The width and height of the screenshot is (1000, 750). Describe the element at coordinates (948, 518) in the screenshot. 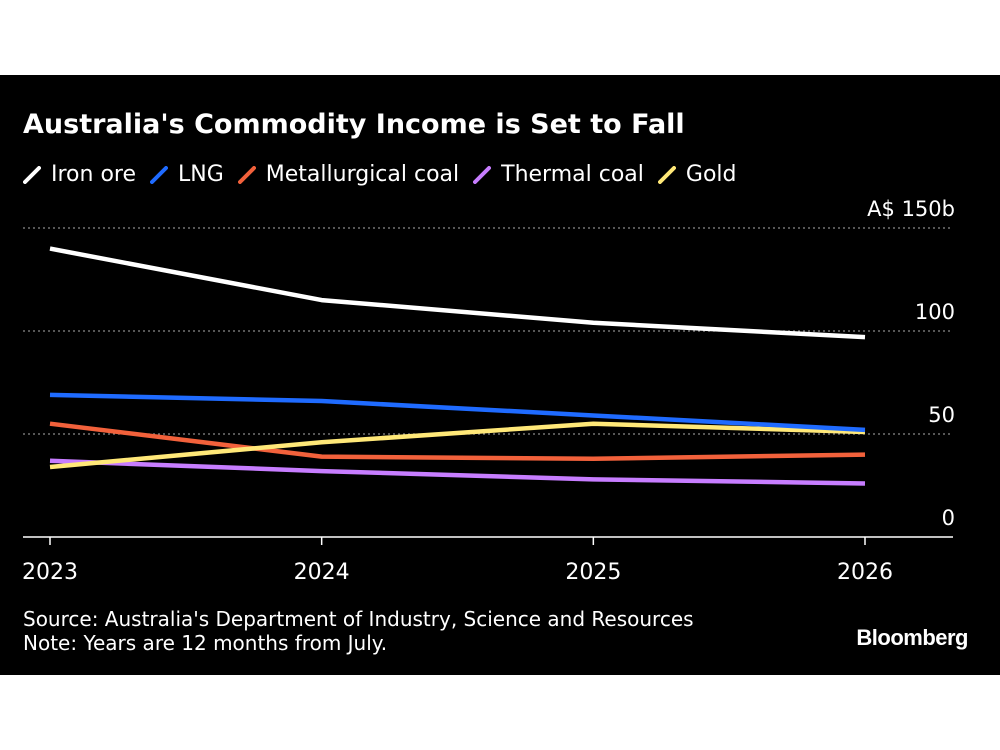

I see `y-tick-label: 0` at that location.